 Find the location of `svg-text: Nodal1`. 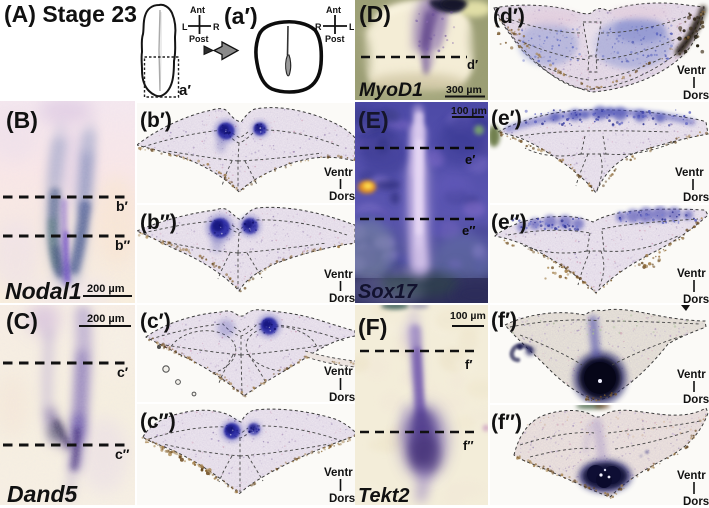

svg-text: Nodal1 is located at coordinates (43, 290).